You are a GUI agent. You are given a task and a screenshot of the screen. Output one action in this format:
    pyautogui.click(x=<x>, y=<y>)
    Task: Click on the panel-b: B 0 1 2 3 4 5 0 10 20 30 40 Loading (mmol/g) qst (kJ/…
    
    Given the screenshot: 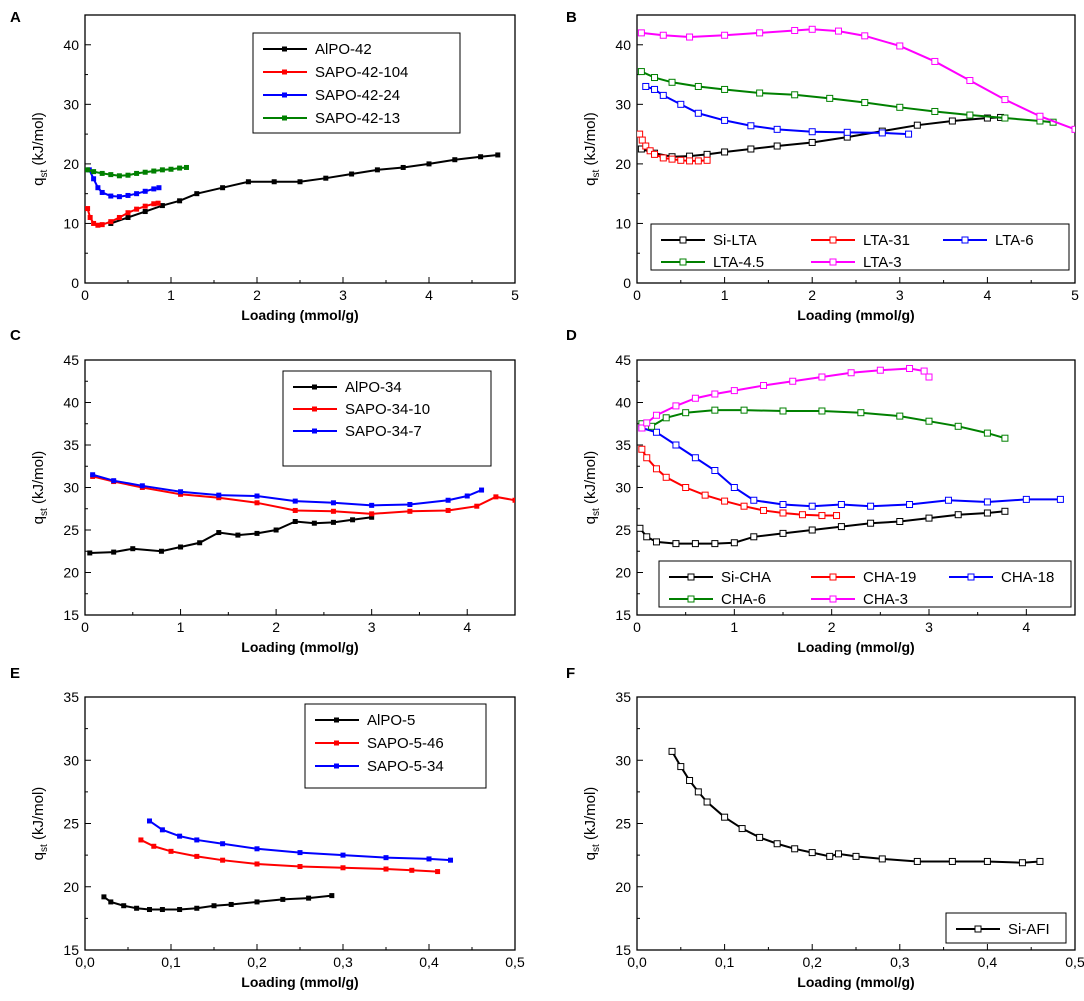 What is the action you would take?
    pyautogui.click(x=822, y=166)
    